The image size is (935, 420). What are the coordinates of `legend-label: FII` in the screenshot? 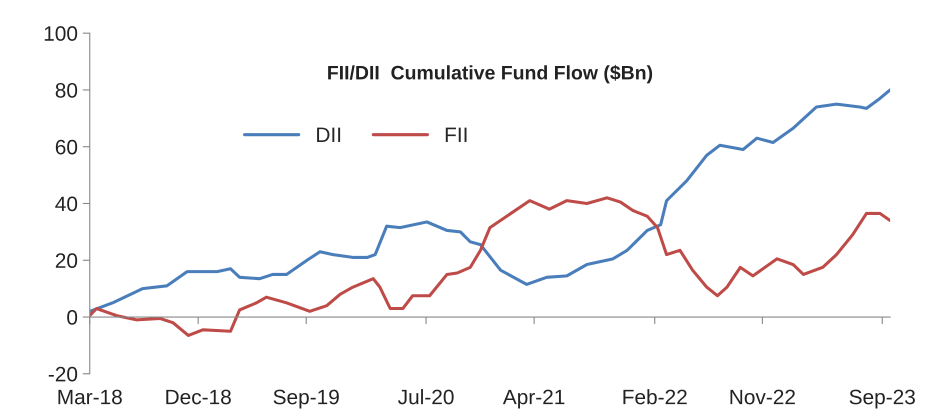 It's located at (456, 135).